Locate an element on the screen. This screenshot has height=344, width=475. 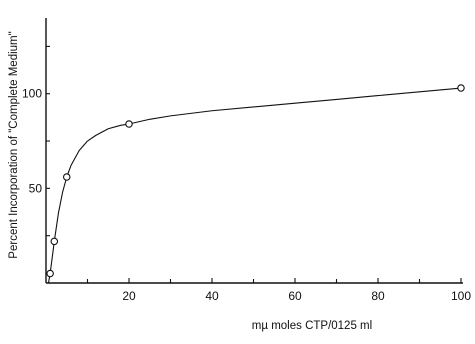
y-tick-label: 100 is located at coordinates (32, 94).